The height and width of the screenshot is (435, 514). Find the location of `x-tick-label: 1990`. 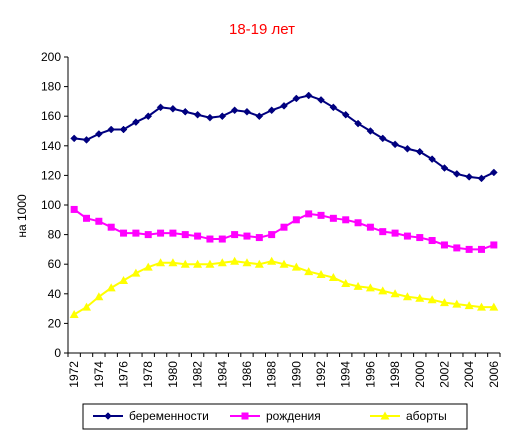

x-tick-label: 1990 is located at coordinates (296, 374).